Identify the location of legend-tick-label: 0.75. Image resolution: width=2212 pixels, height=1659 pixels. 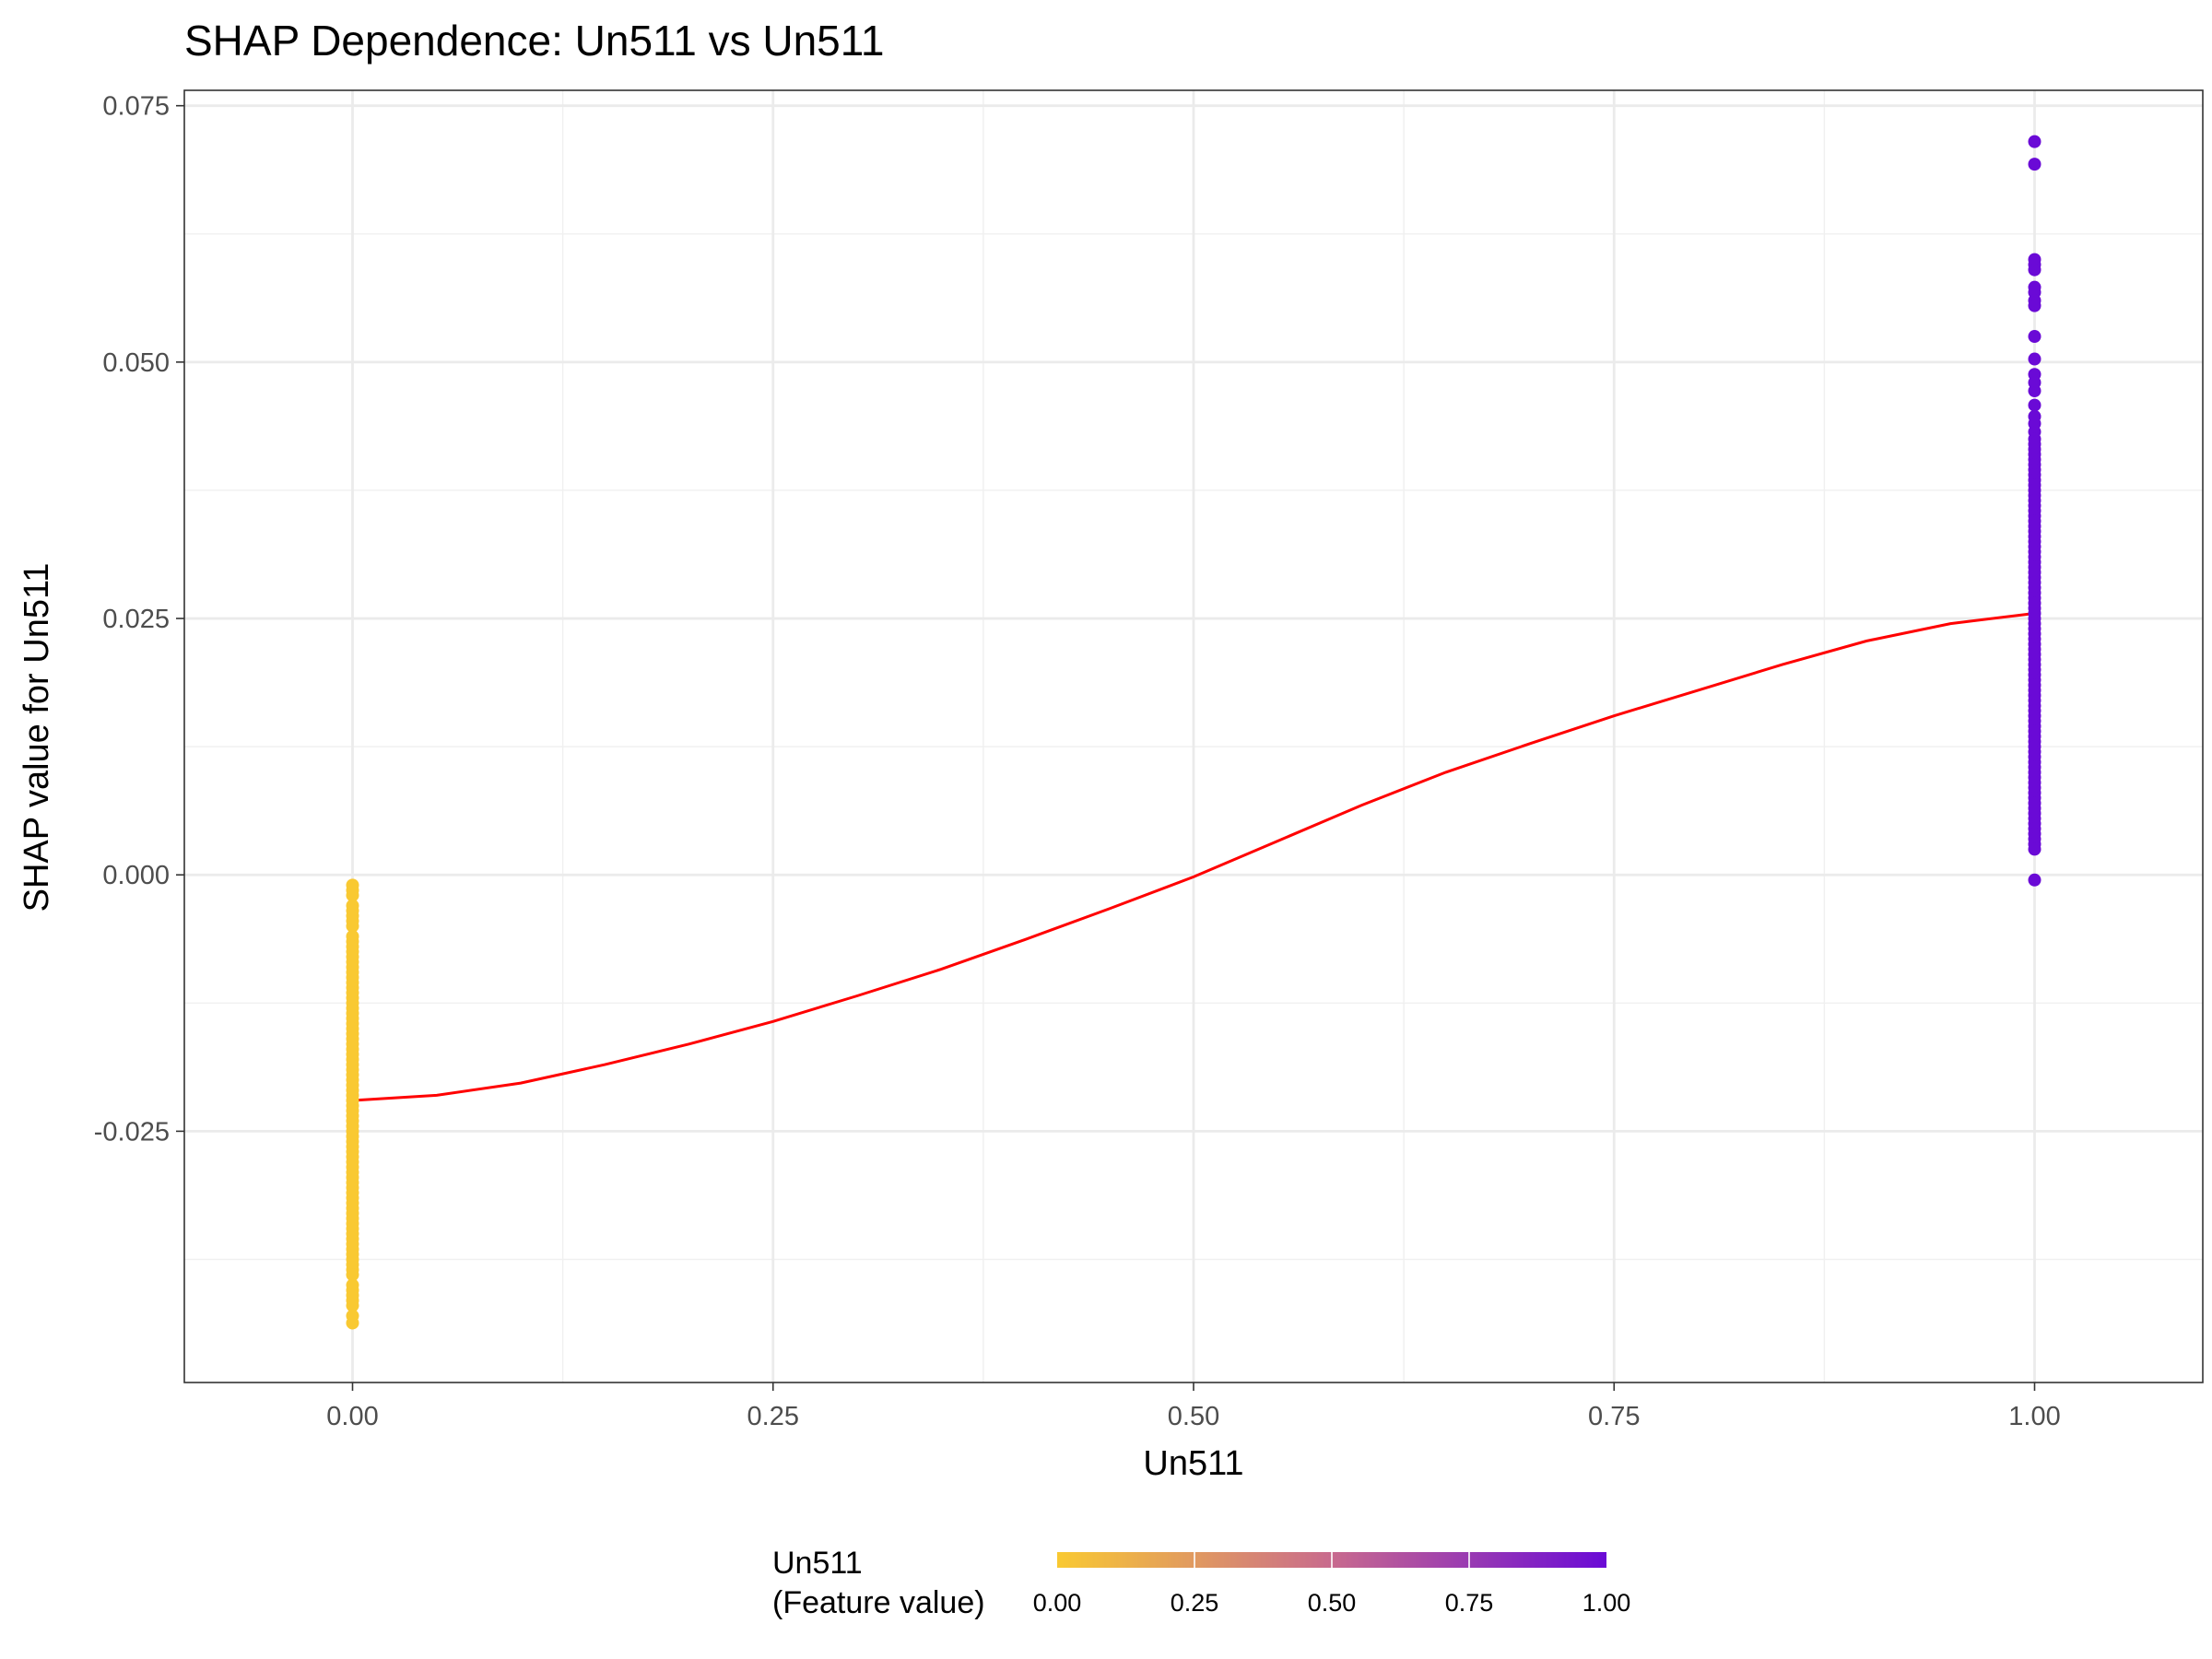
(1469, 1603).